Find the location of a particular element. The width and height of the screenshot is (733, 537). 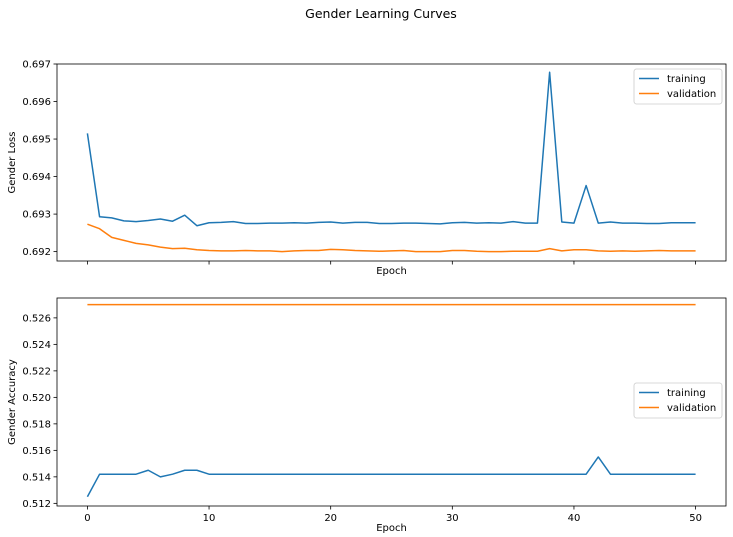

x-tick-label: 10 is located at coordinates (209, 518).